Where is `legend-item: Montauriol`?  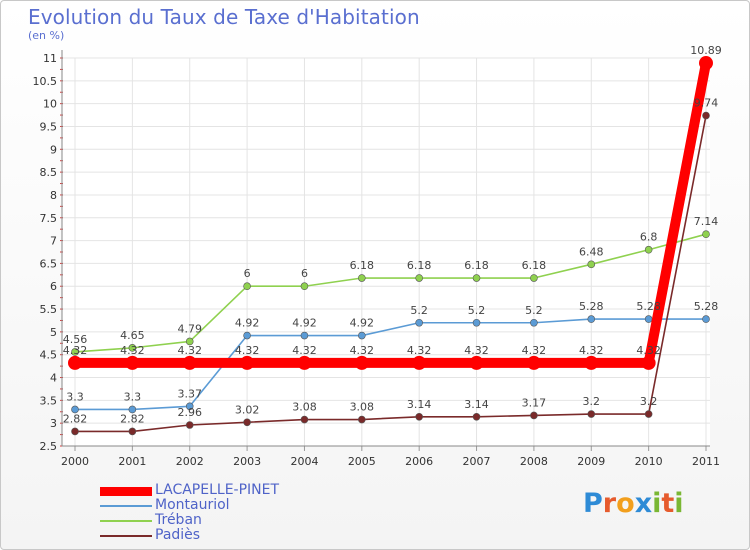
legend-item: Montauriol is located at coordinates (230, 505).